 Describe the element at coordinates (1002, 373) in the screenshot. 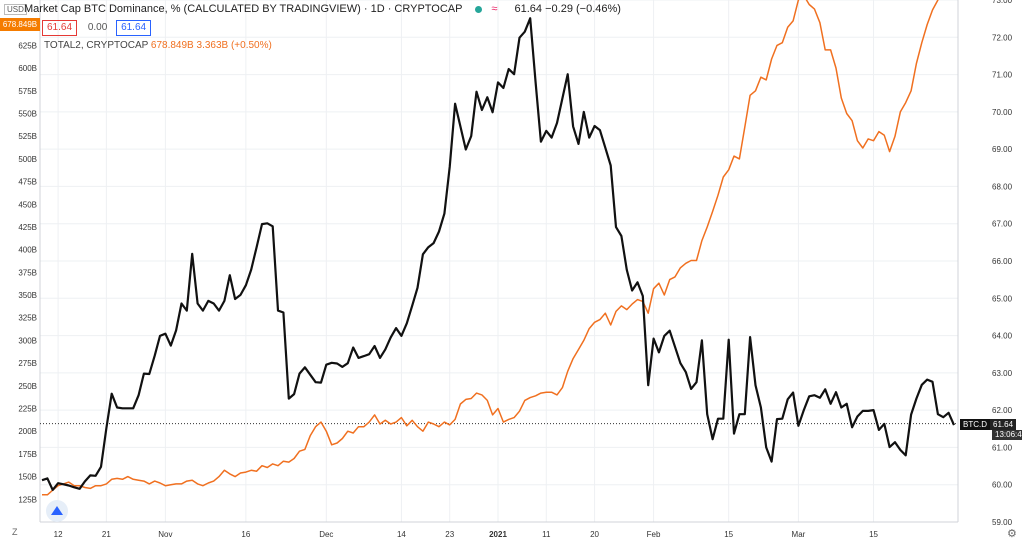

I see `right-tick-label: 63.00` at that location.